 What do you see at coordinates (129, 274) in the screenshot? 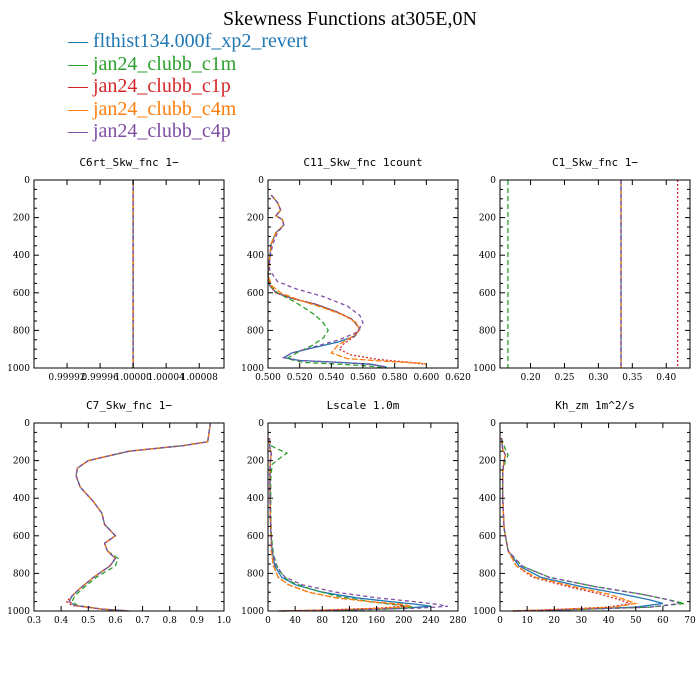
I see `panel-0-frame` at bounding box center [129, 274].